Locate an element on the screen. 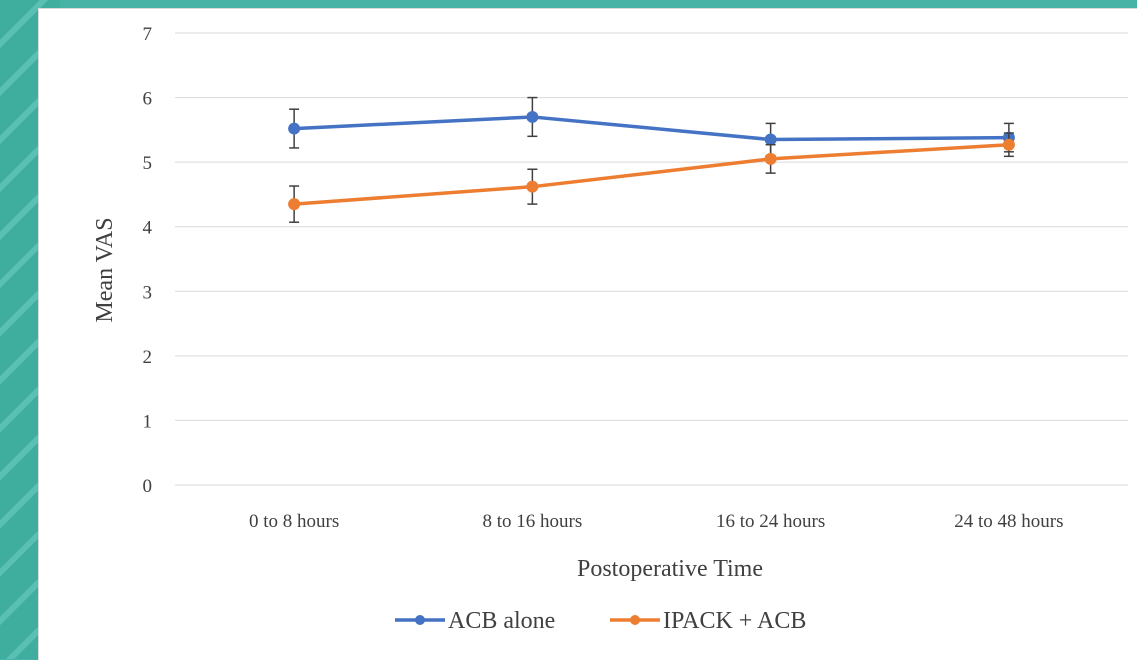 This screenshot has width=1137, height=660. x-tick-label: 24 to 48 hours is located at coordinates (1008, 521).